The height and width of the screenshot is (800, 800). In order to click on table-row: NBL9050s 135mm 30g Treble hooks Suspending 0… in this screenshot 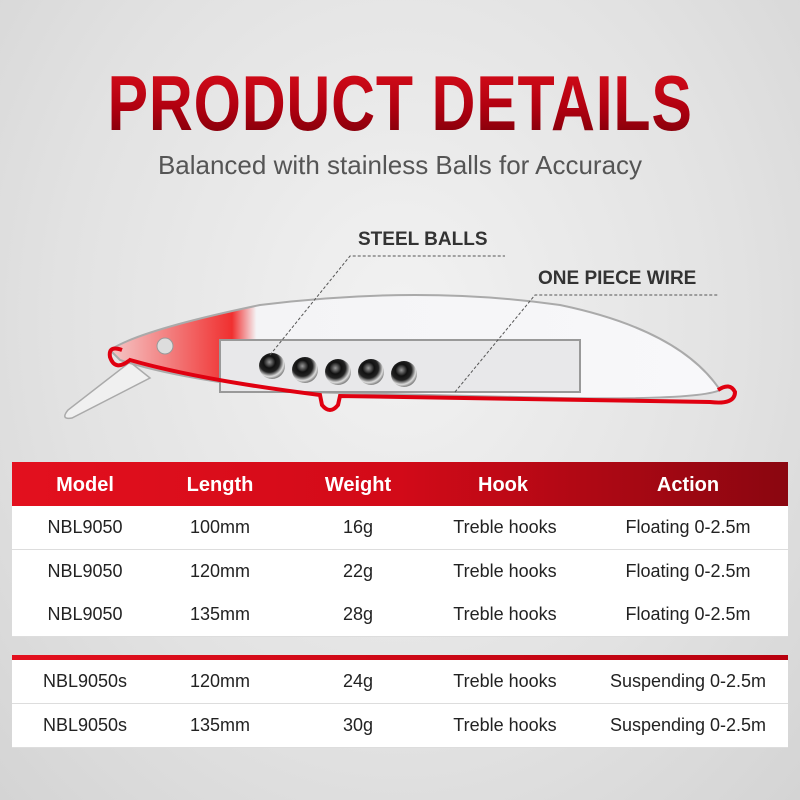, I will do `click(400, 725)`.